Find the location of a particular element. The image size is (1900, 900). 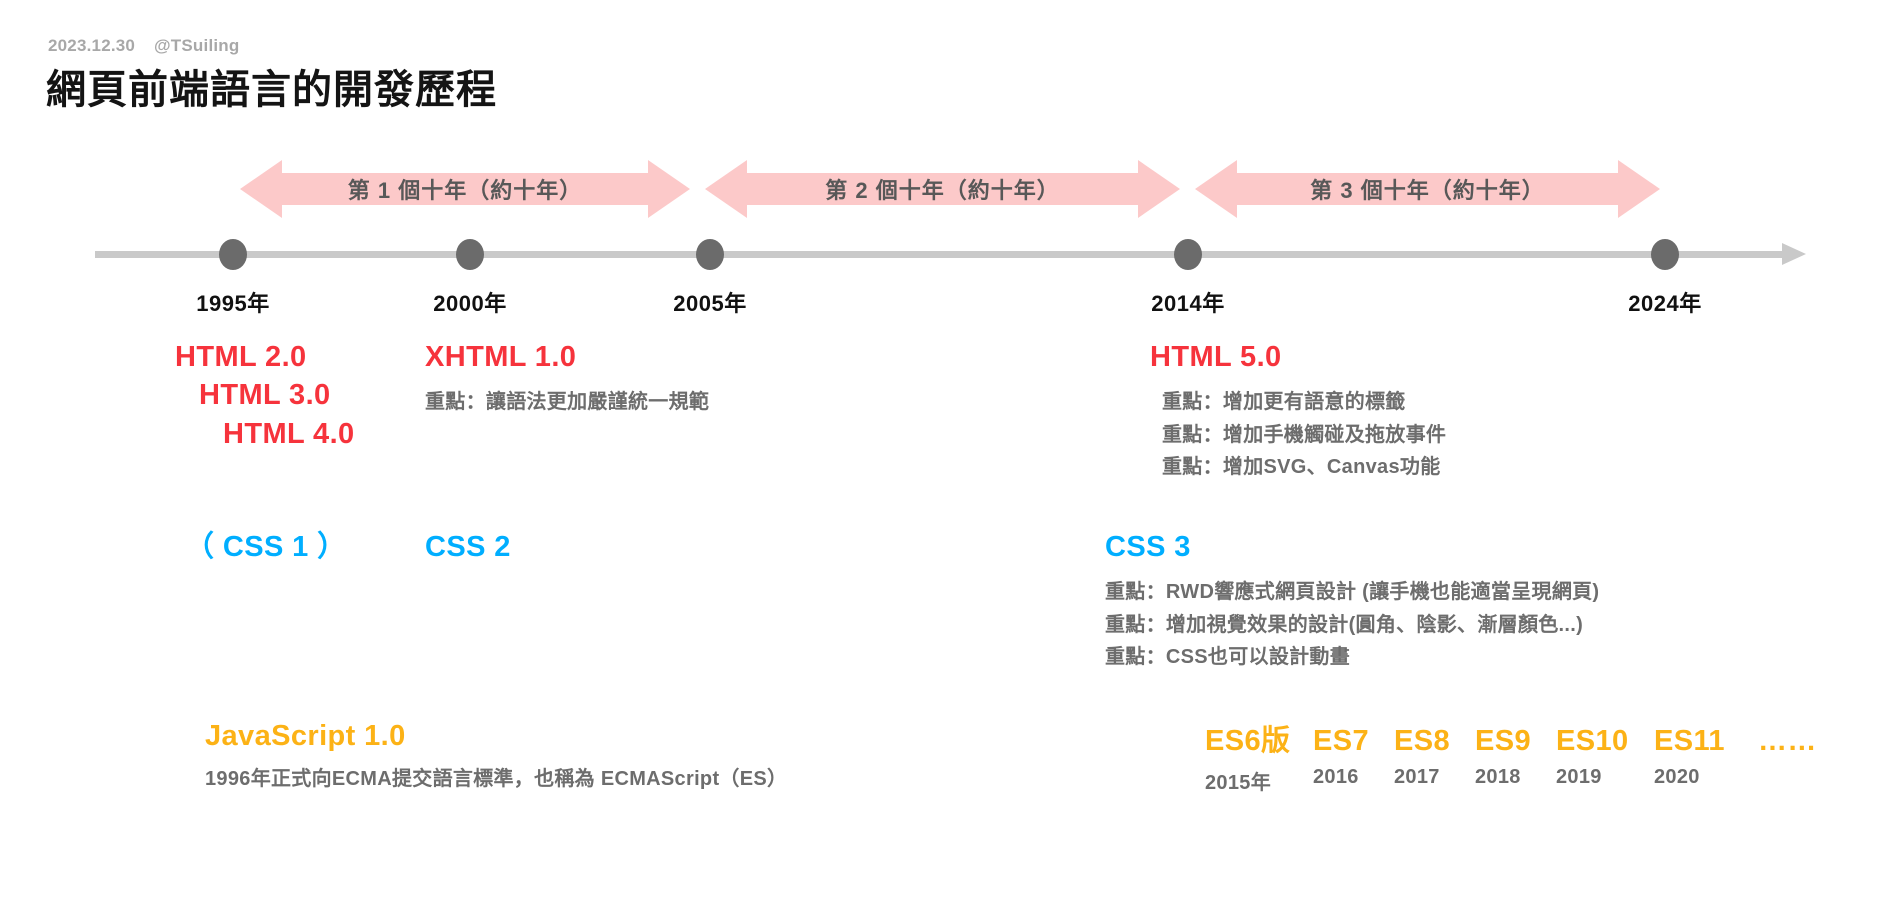

timeline-axis: 1995年 2000年 2005年 2014年 2024年 is located at coordinates (950, 276).